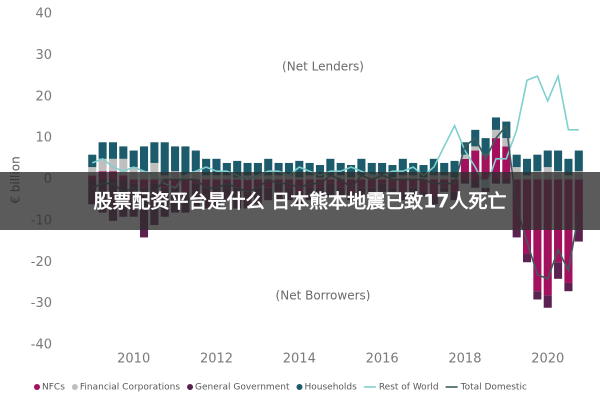 The width and height of the screenshot is (600, 400). I want to click on legend-label: Financial Corporations, so click(130, 388).